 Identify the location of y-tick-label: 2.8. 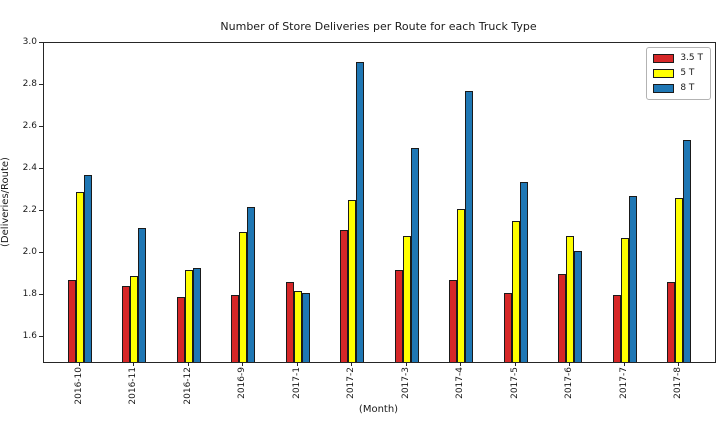
(29, 83).